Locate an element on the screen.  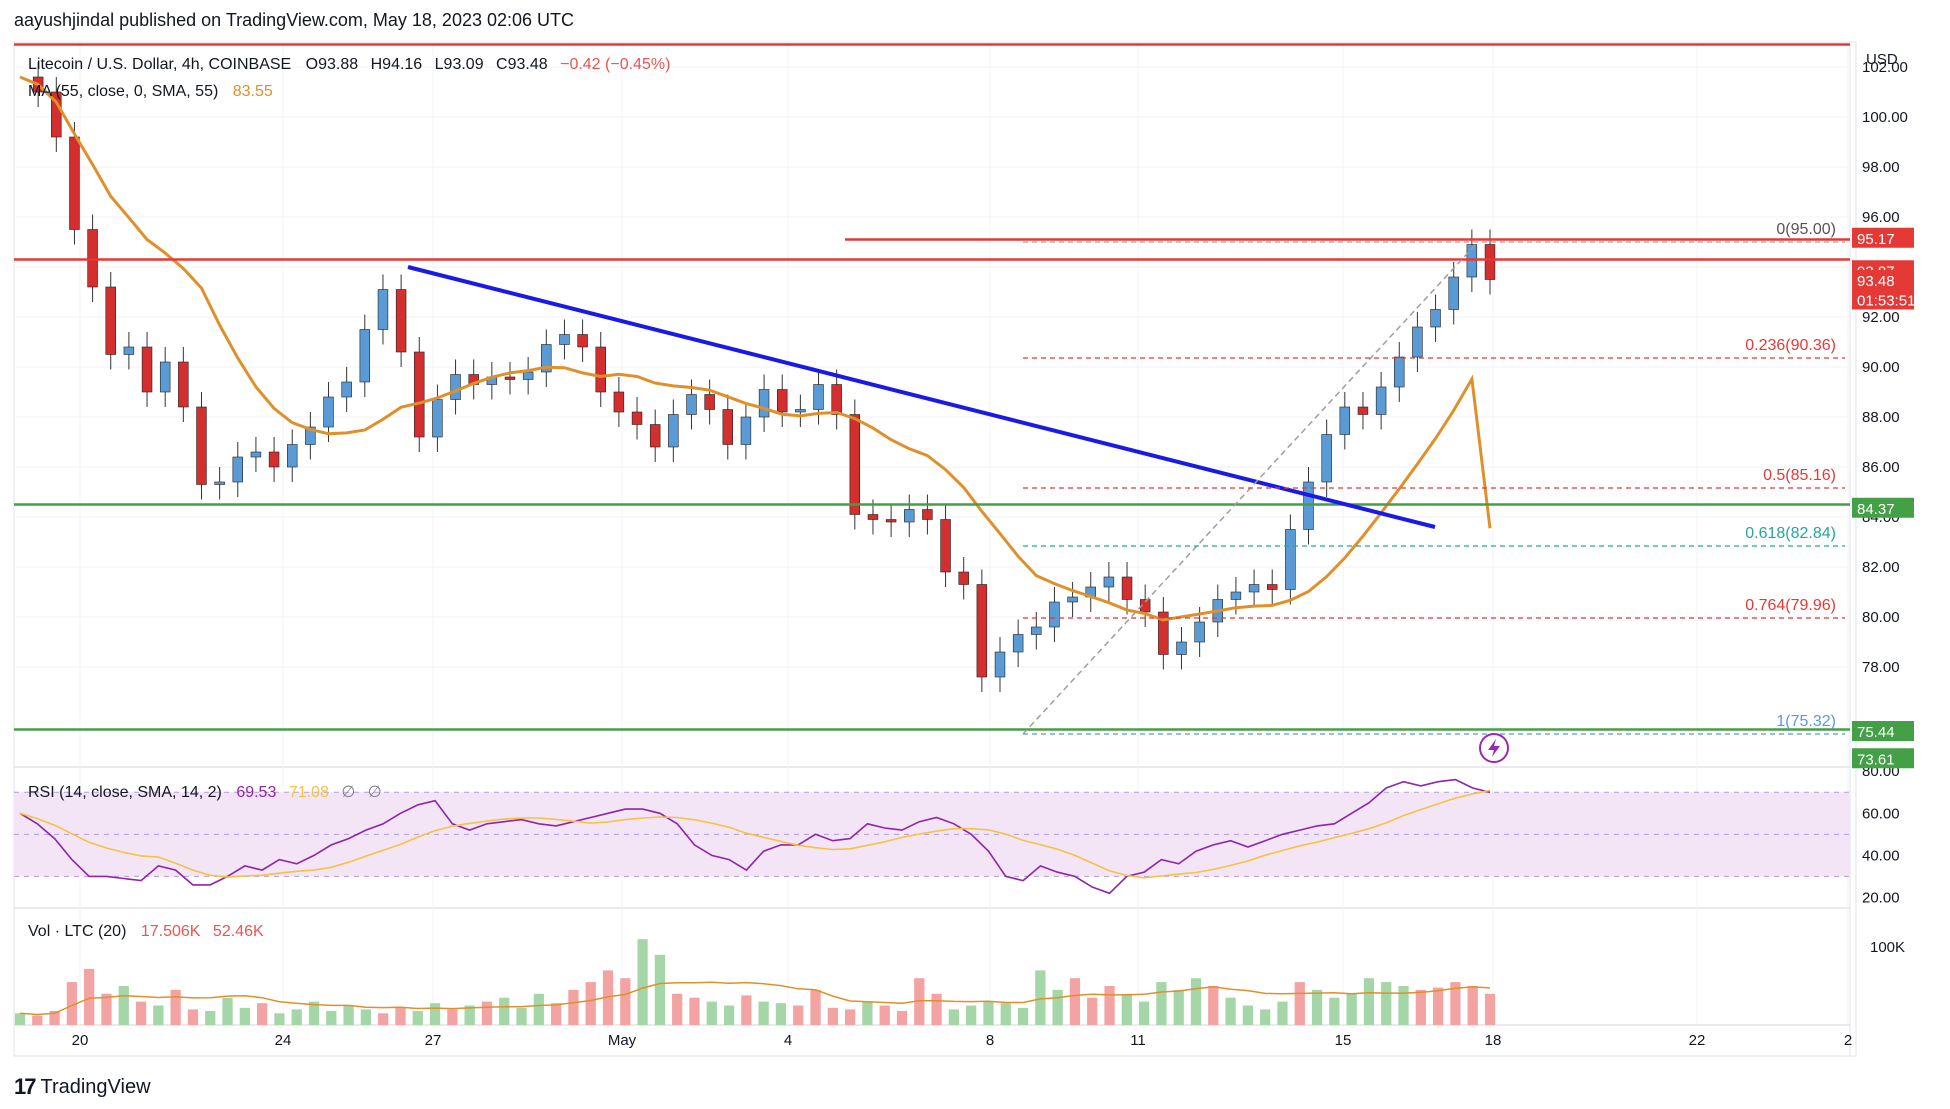
price-tick-label: 96.00 is located at coordinates (1881, 217).